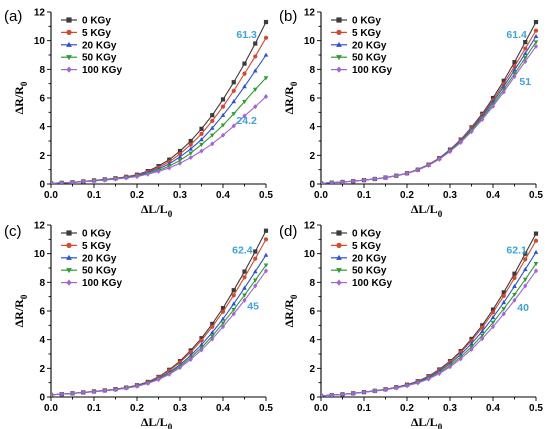 The height and width of the screenshot is (429, 550). I want to click on y-axis-title-main: ΔR/R, so click(289, 313).